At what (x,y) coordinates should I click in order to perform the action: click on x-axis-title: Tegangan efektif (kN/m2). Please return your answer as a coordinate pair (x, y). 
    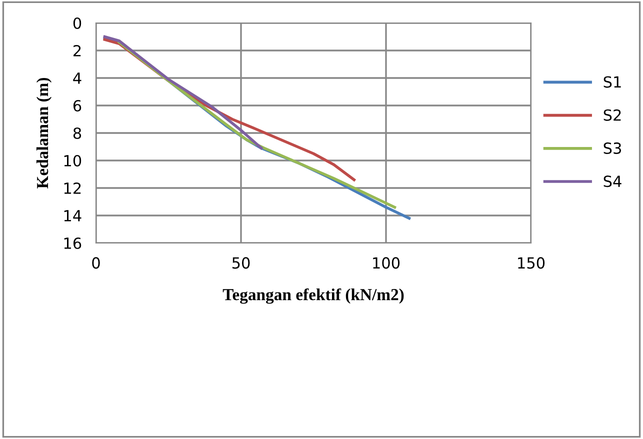
    Looking at the image, I should click on (313, 296).